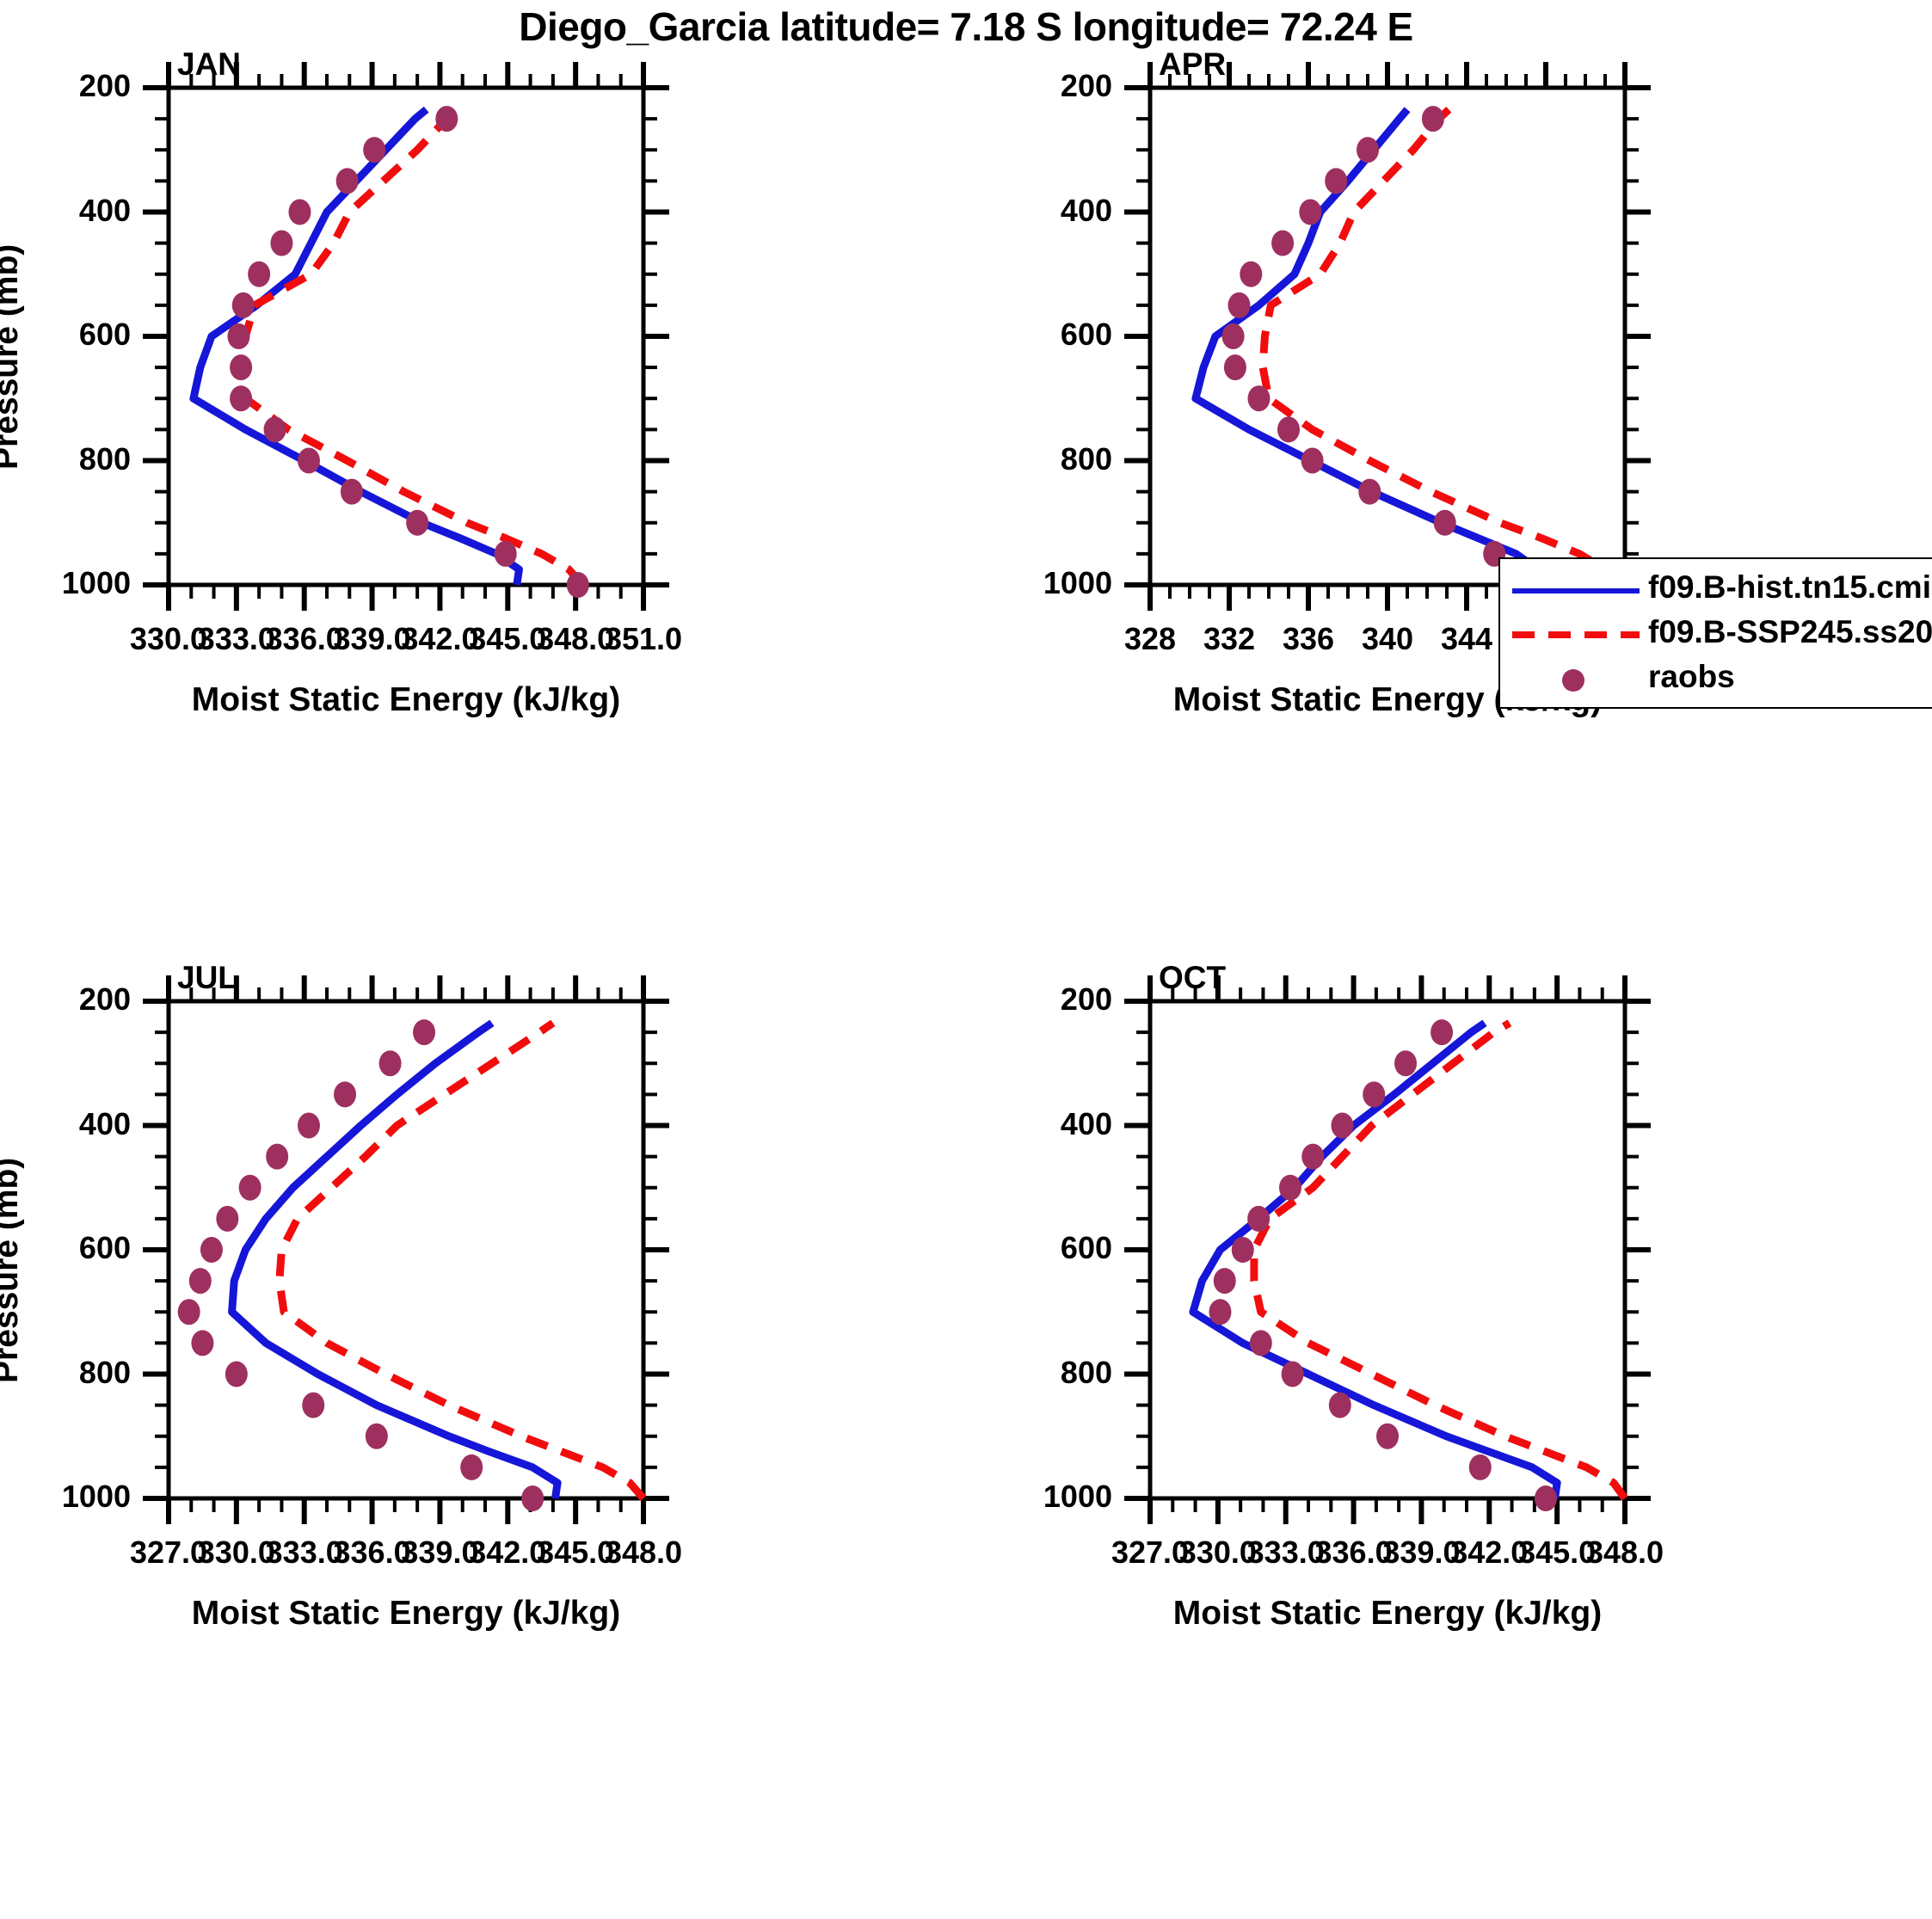  Describe the element at coordinates (207, 977) in the screenshot. I see `panel-title-jul: JUL` at that location.